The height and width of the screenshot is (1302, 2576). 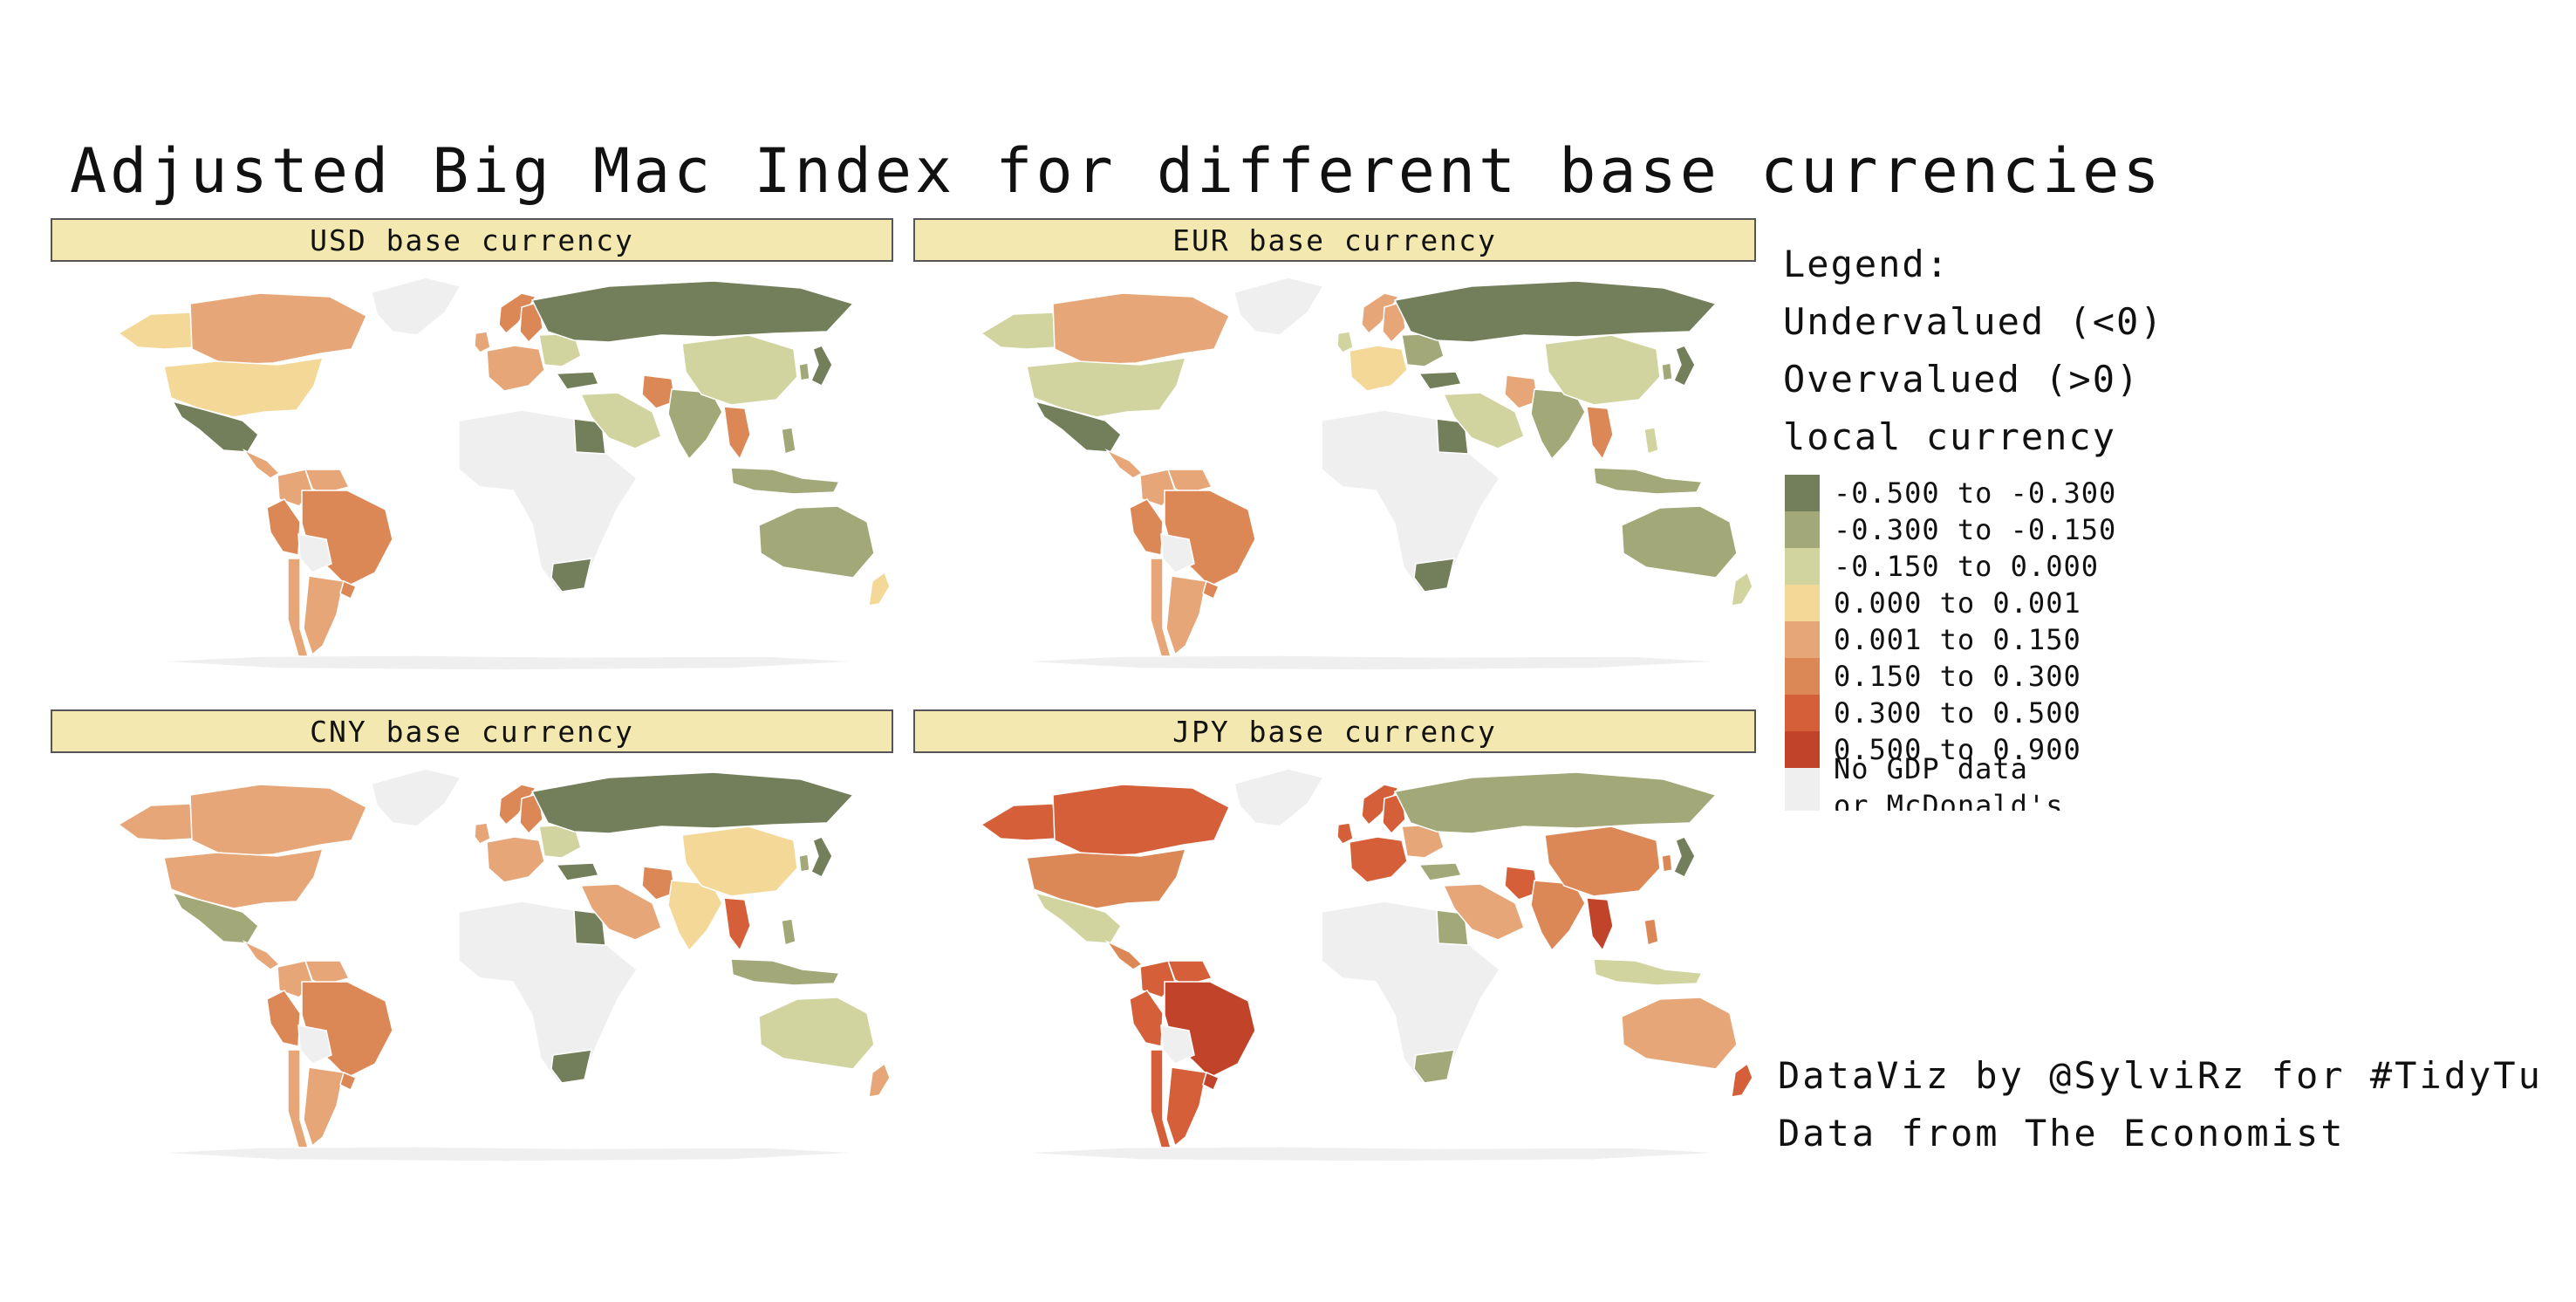 I want to click on legend-label-no-data: No GDP data or McDonald's, so click(x=1949, y=782).